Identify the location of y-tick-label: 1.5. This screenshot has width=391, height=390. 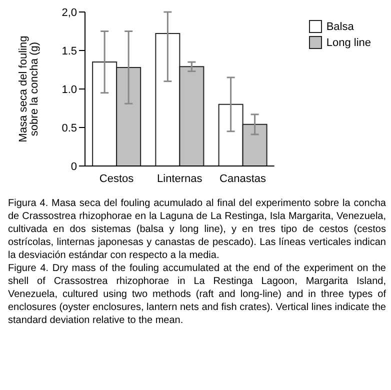
(69, 51).